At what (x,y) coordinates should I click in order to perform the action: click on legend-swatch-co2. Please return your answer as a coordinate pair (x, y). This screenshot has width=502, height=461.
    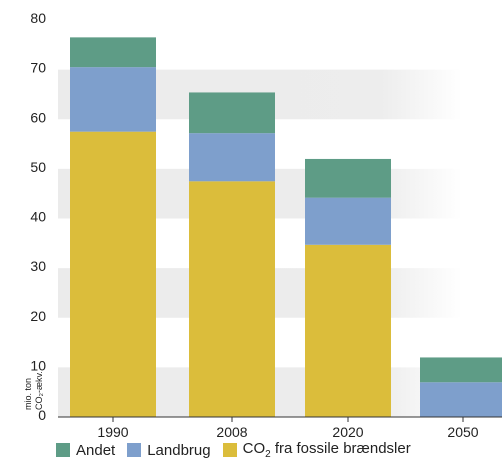
    Looking at the image, I should click on (229, 450).